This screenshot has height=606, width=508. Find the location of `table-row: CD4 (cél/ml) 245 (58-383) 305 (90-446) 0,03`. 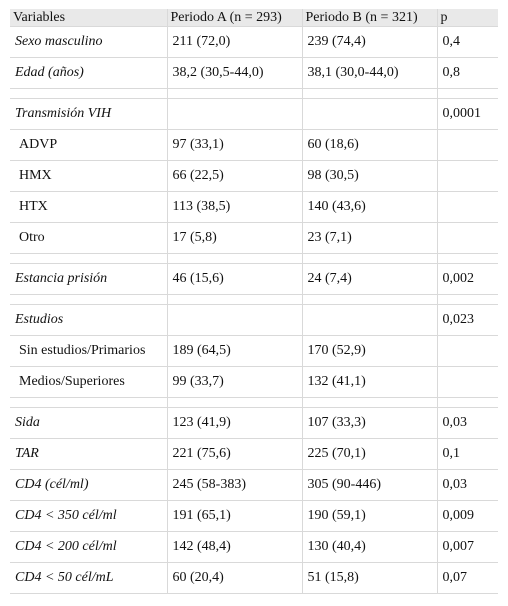

table-row: CD4 (cél/ml) 245 (58-383) 305 (90-446) 0,03 is located at coordinates (254, 485).